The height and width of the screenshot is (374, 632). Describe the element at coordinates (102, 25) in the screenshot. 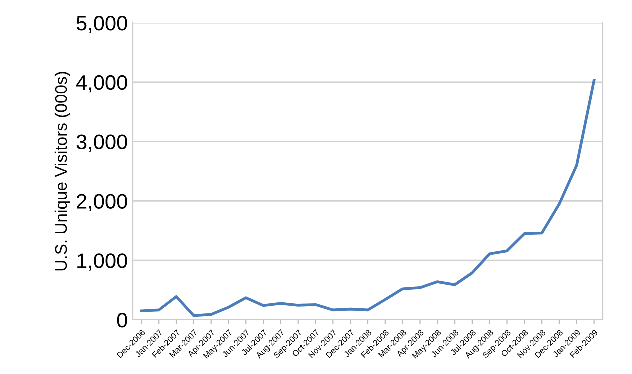

I see `y-tick-label: 5,000` at that location.